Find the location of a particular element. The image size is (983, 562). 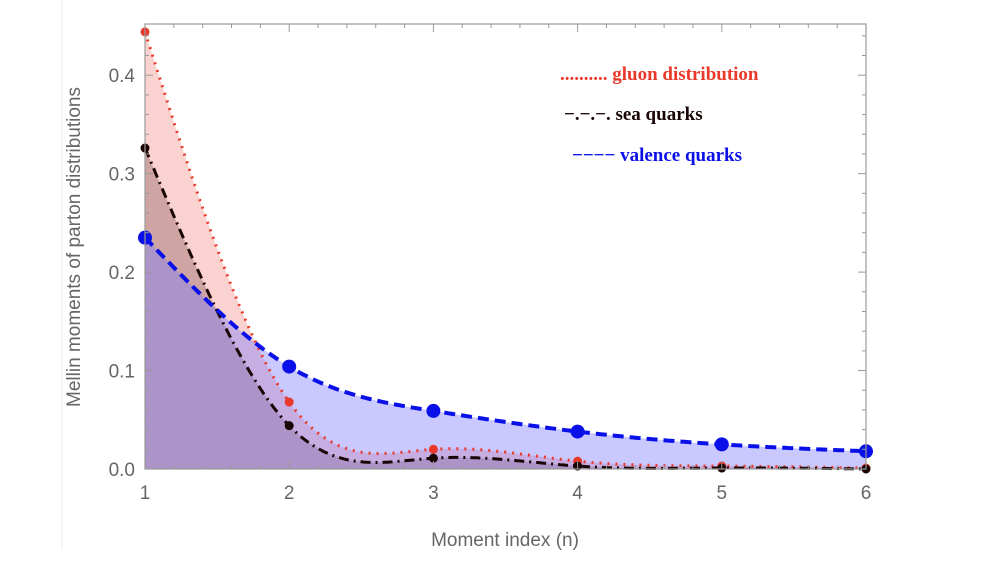

y-axis-label: Mellin moments of parton distributions is located at coordinates (74, 247).